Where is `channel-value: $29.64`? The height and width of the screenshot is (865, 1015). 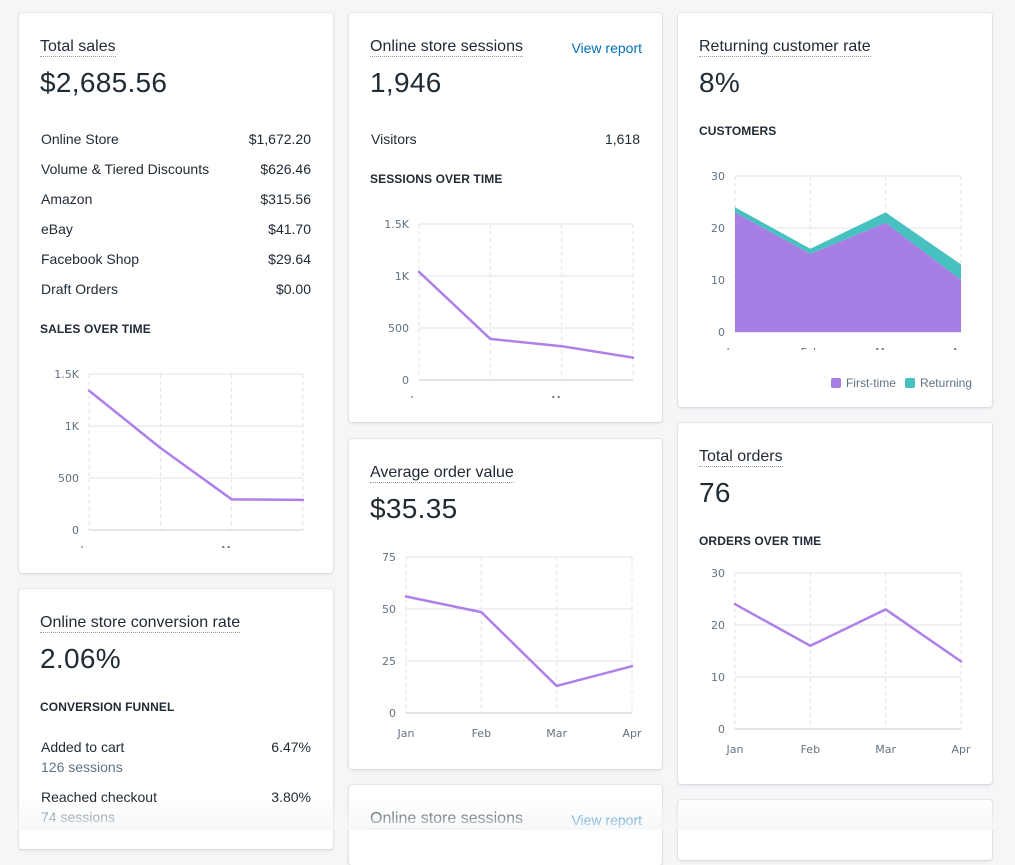
channel-value: $29.64 is located at coordinates (289, 259).